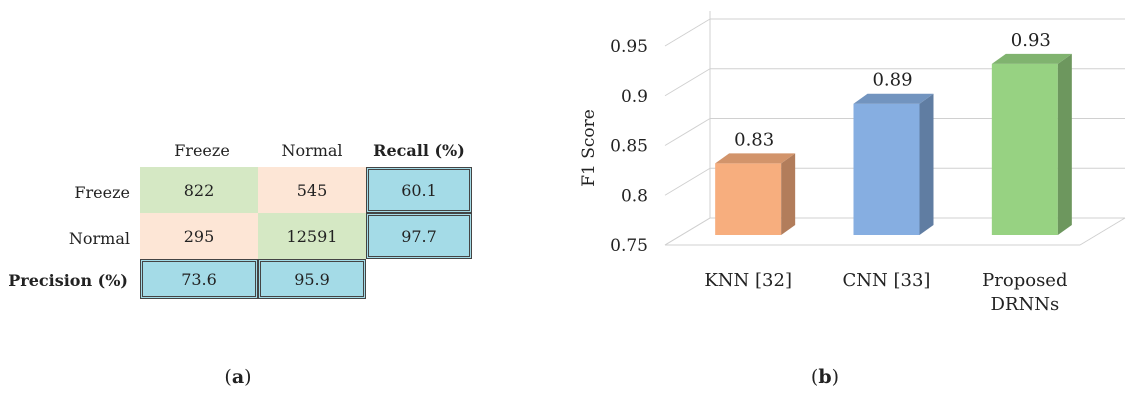 The image size is (1132, 397). I want to click on y-tick-label: 0.75, so click(629, 246).